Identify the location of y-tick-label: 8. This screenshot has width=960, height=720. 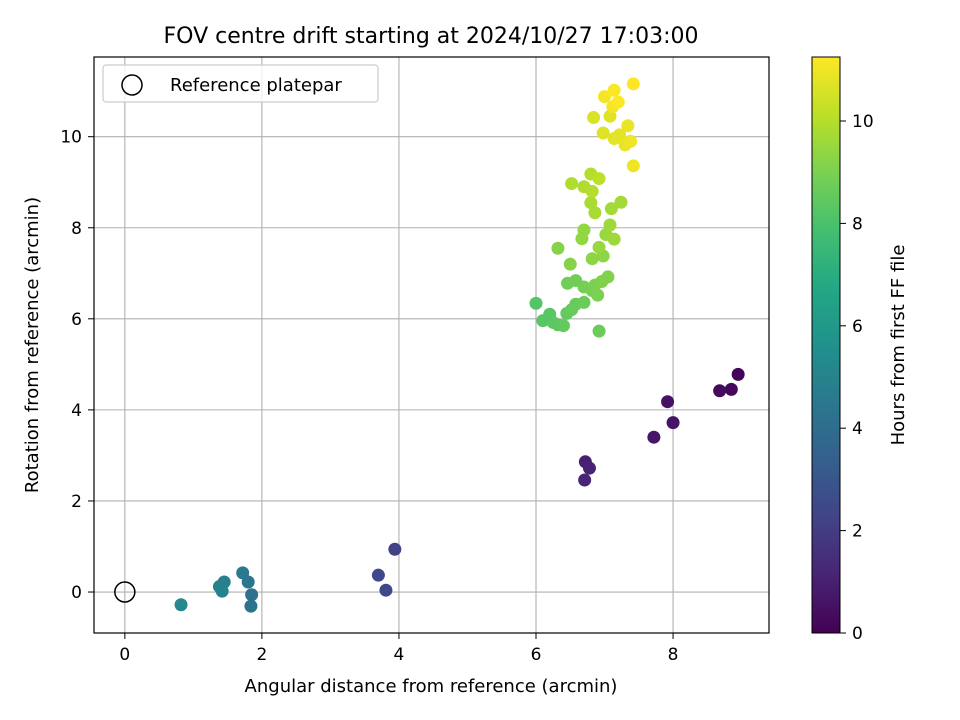
(76, 229).